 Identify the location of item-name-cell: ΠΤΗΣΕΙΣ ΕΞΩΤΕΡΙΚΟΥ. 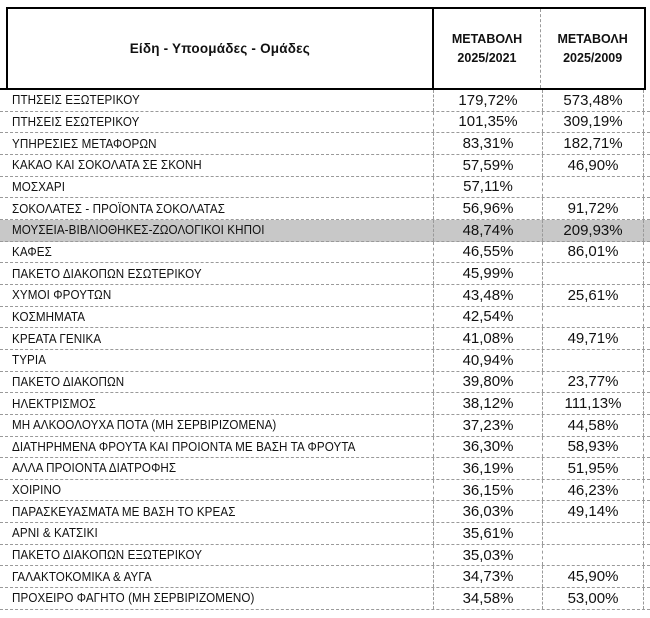
(216, 100).